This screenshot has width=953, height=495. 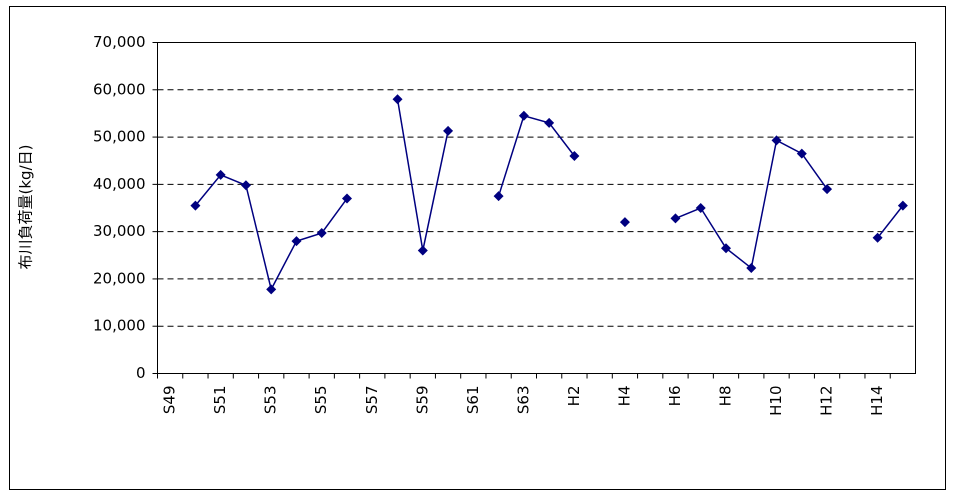 What do you see at coordinates (271, 400) in the screenshot?
I see `x-tick-label: S53` at bounding box center [271, 400].